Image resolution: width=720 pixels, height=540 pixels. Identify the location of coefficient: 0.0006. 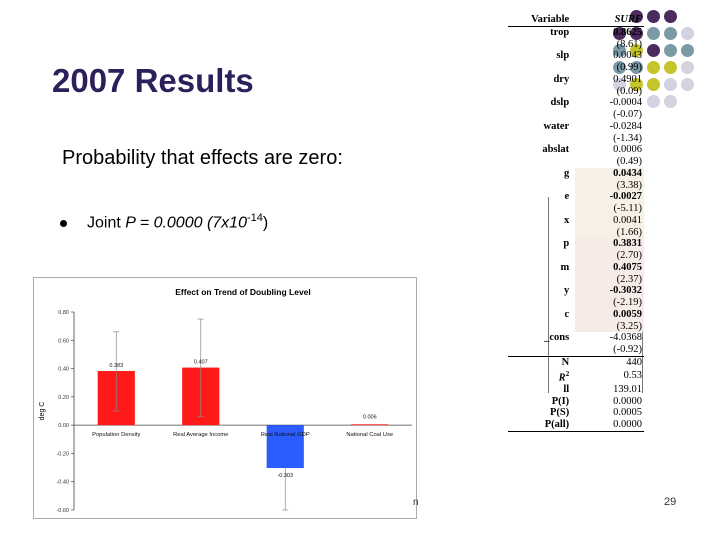
(627, 150).